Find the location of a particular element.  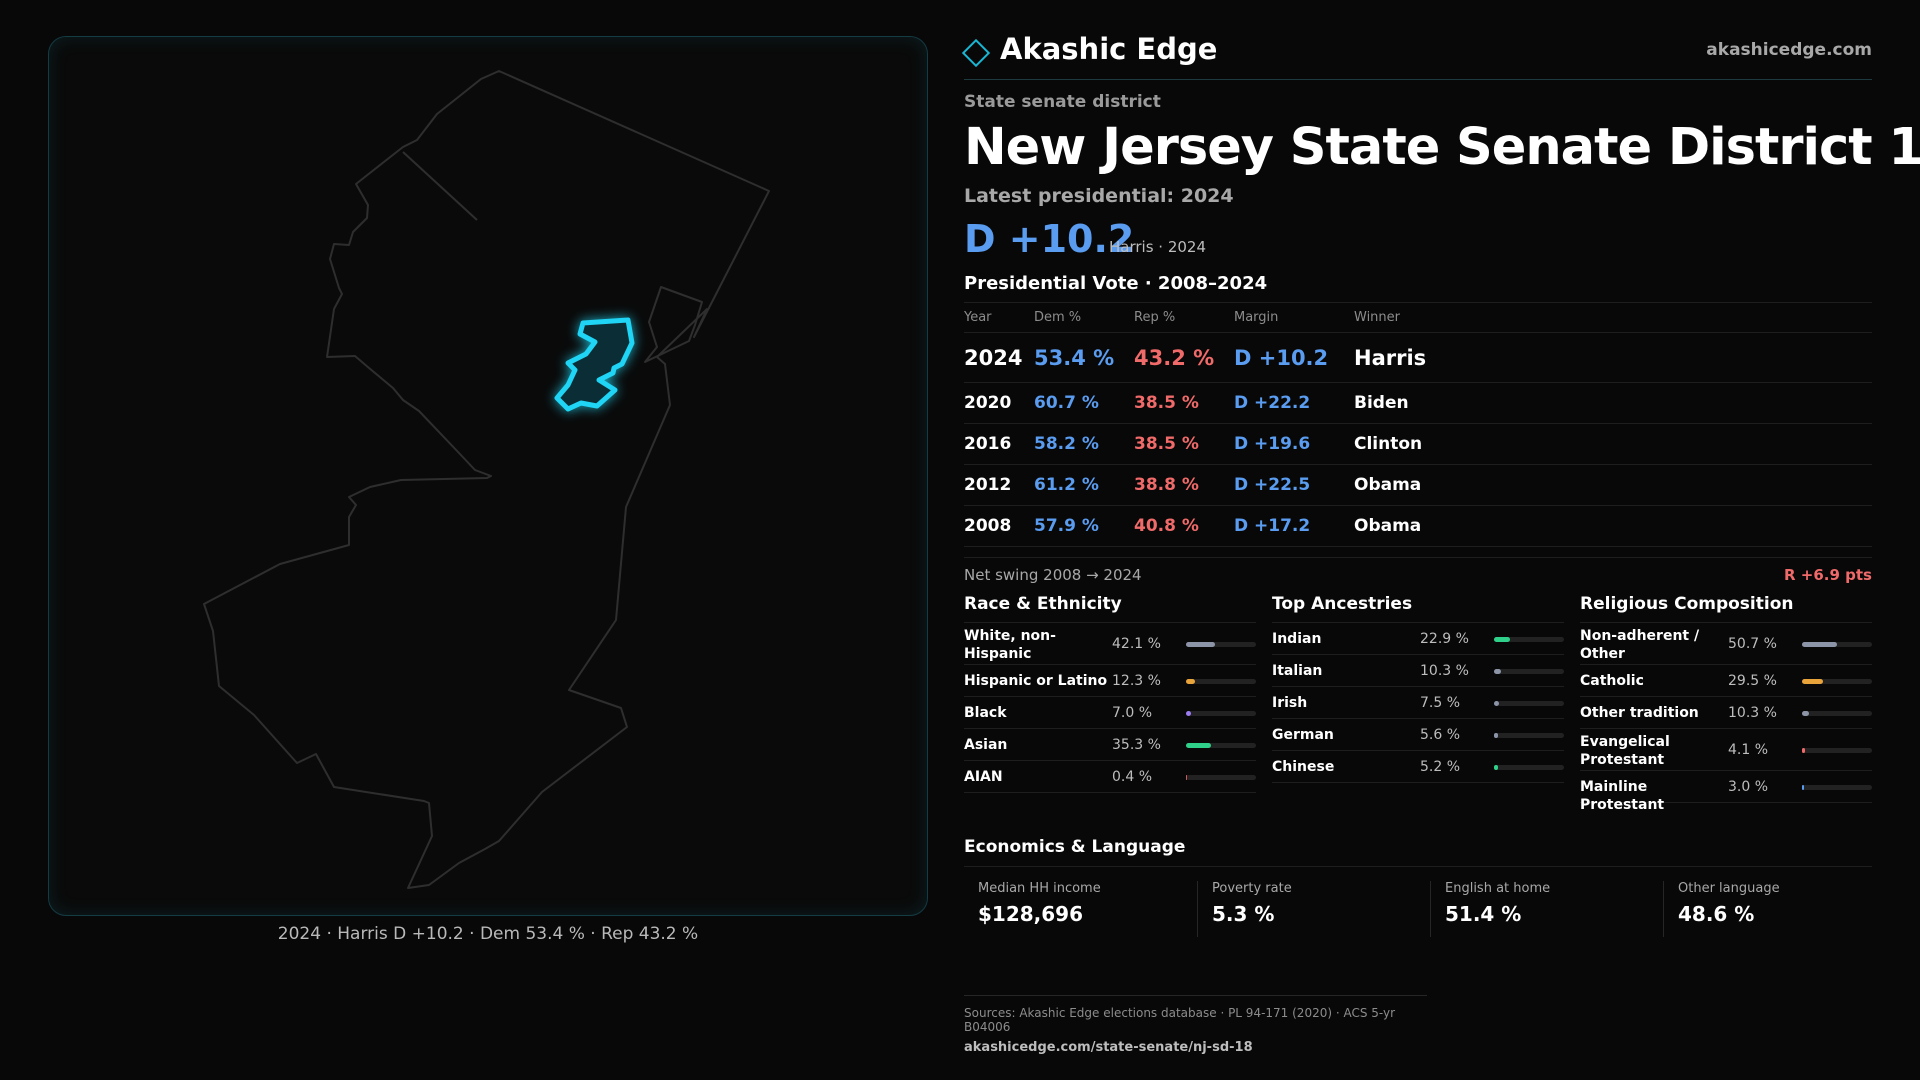

item-label: Asian is located at coordinates (986, 745).